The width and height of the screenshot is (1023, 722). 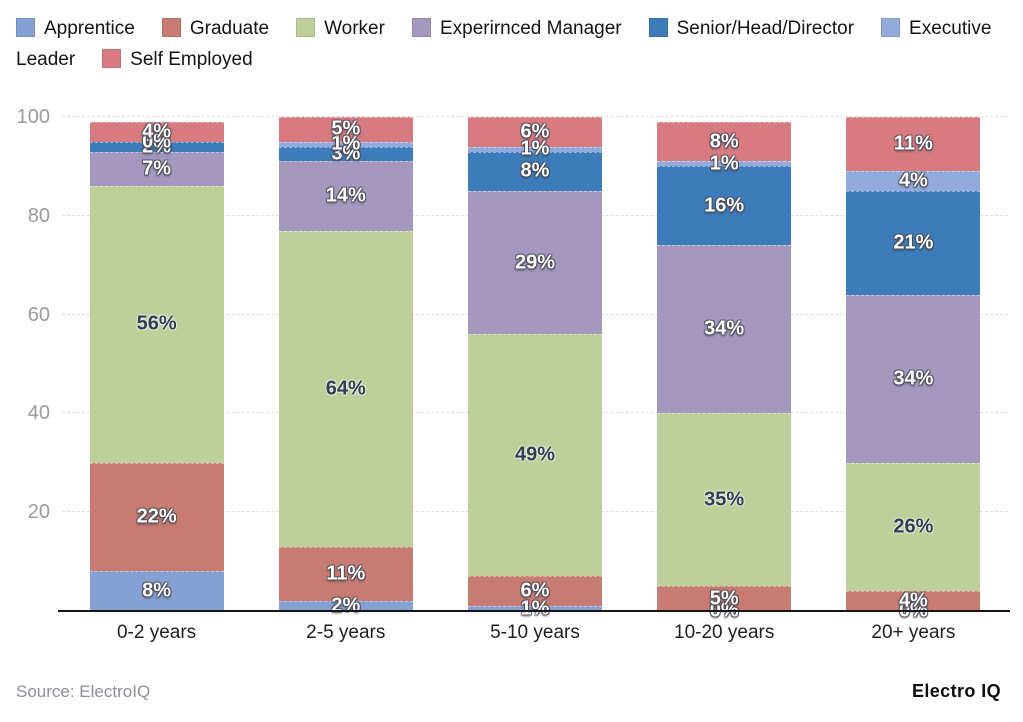 What do you see at coordinates (354, 28) in the screenshot?
I see `legend-item-label: Worker` at bounding box center [354, 28].